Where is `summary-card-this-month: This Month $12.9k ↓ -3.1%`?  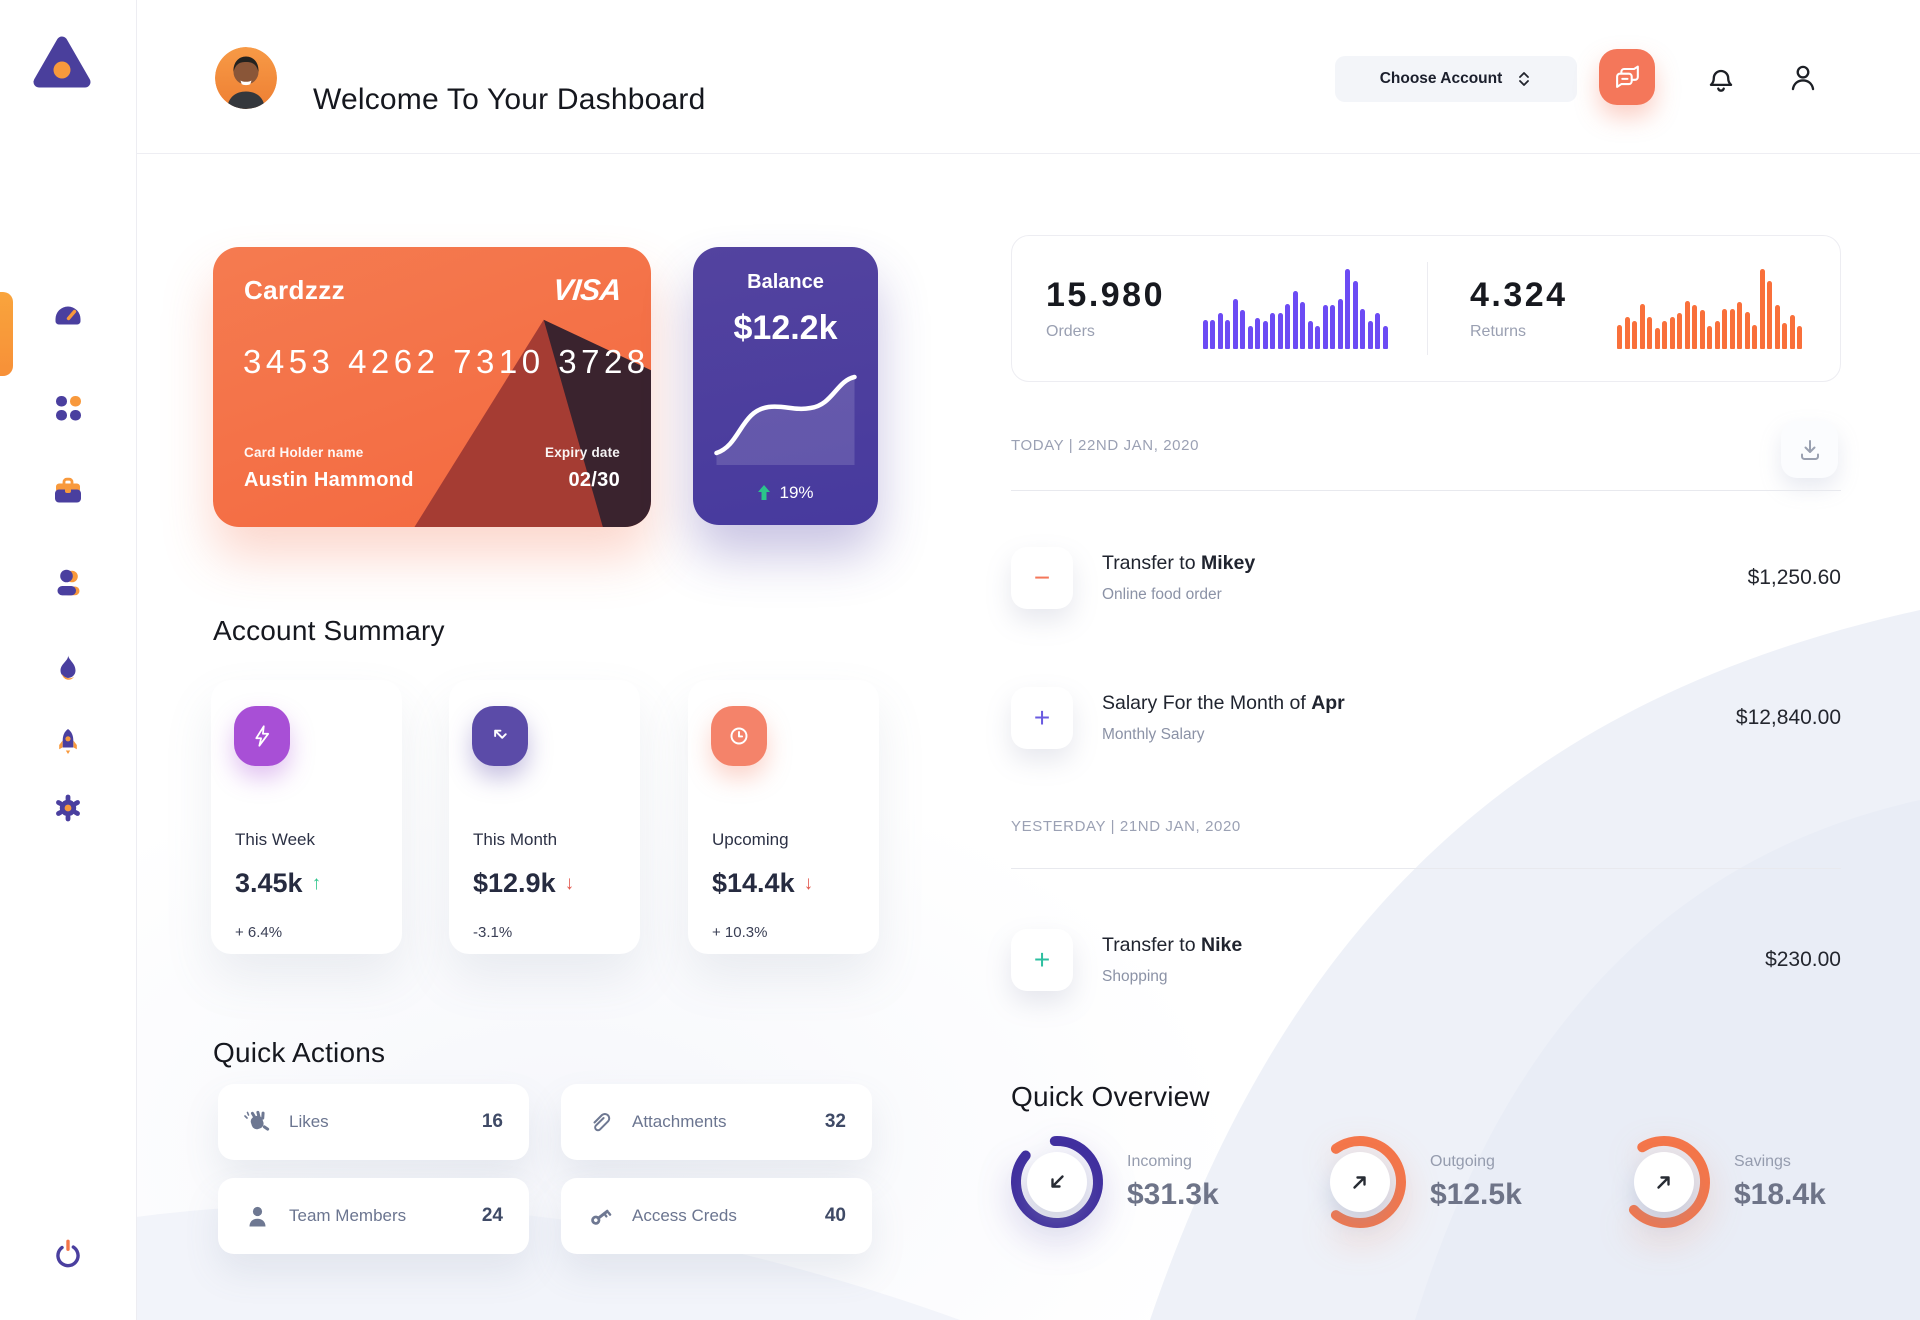 summary-card-this-month: This Month $12.9k ↓ -3.1% is located at coordinates (544, 817).